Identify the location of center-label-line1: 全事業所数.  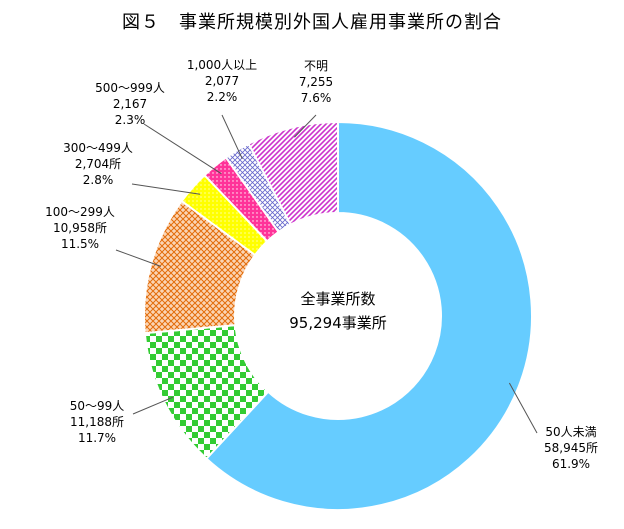
(337, 299).